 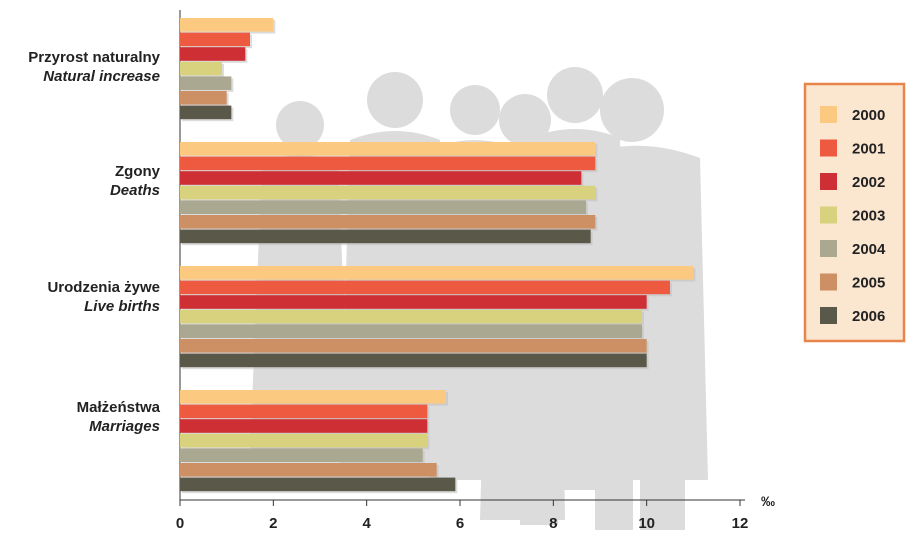 What do you see at coordinates (646, 523) in the screenshot?
I see `x-tick-label: 10` at bounding box center [646, 523].